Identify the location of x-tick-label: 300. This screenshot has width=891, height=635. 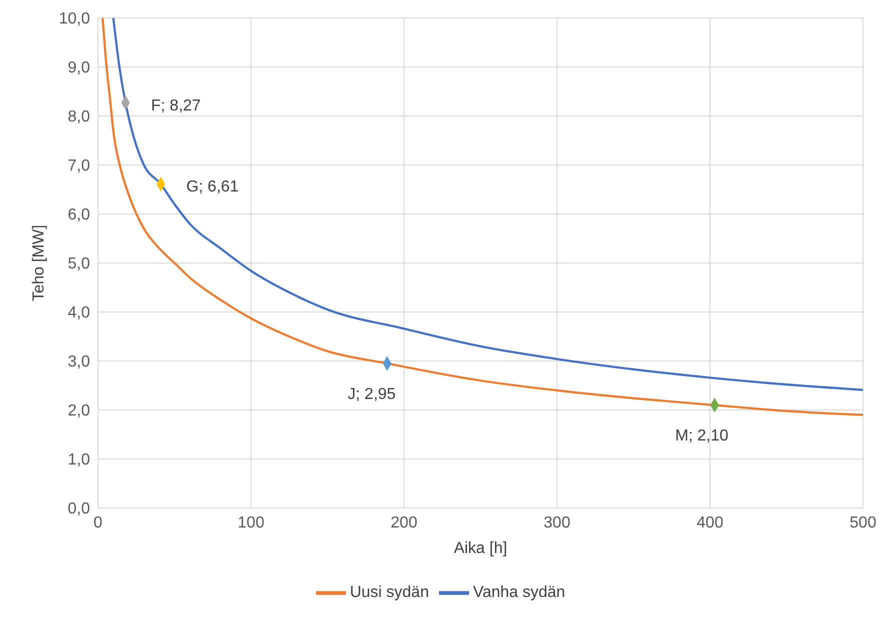
(557, 523).